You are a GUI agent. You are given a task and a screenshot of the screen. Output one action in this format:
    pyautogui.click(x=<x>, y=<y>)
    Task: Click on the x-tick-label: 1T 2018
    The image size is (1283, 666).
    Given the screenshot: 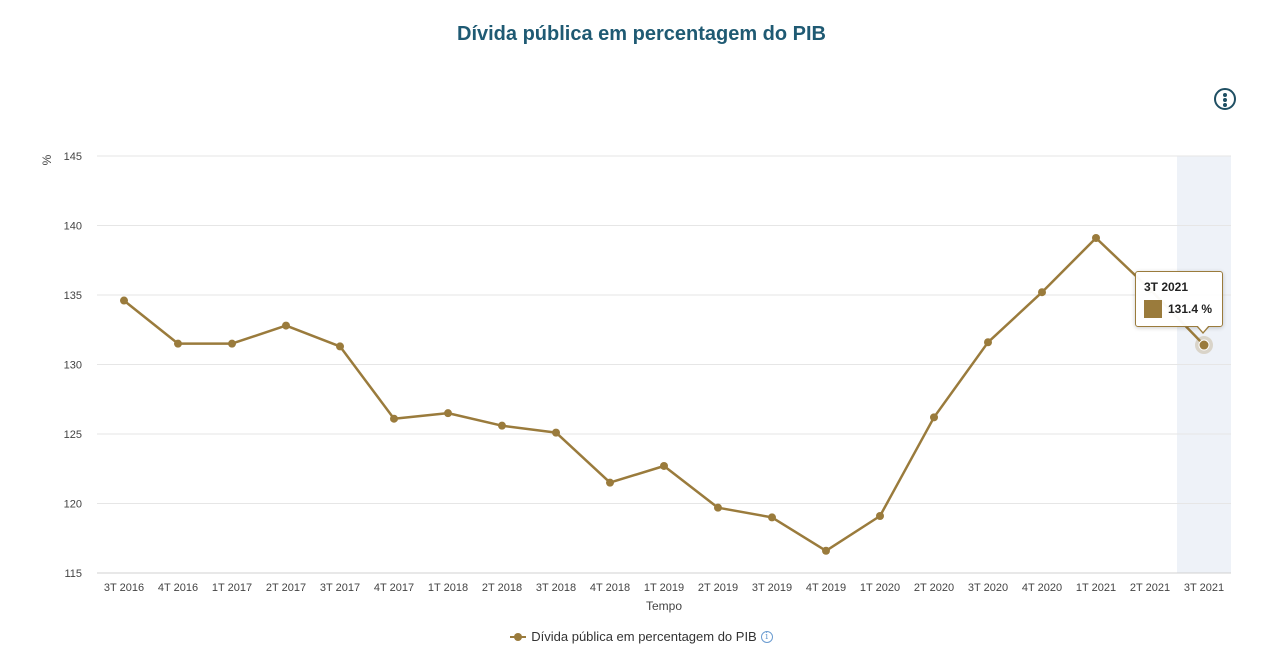 What is the action you would take?
    pyautogui.click(x=448, y=588)
    